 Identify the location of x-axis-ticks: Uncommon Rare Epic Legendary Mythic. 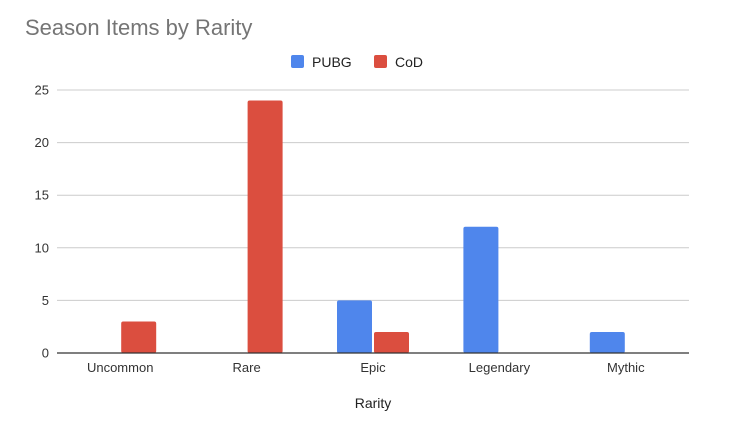
(366, 367).